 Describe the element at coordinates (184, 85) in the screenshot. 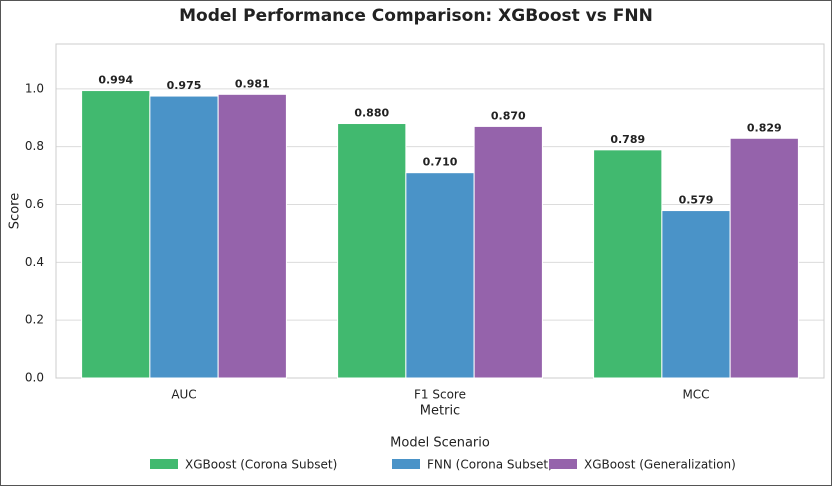

I see `value-label: 0.975` at that location.